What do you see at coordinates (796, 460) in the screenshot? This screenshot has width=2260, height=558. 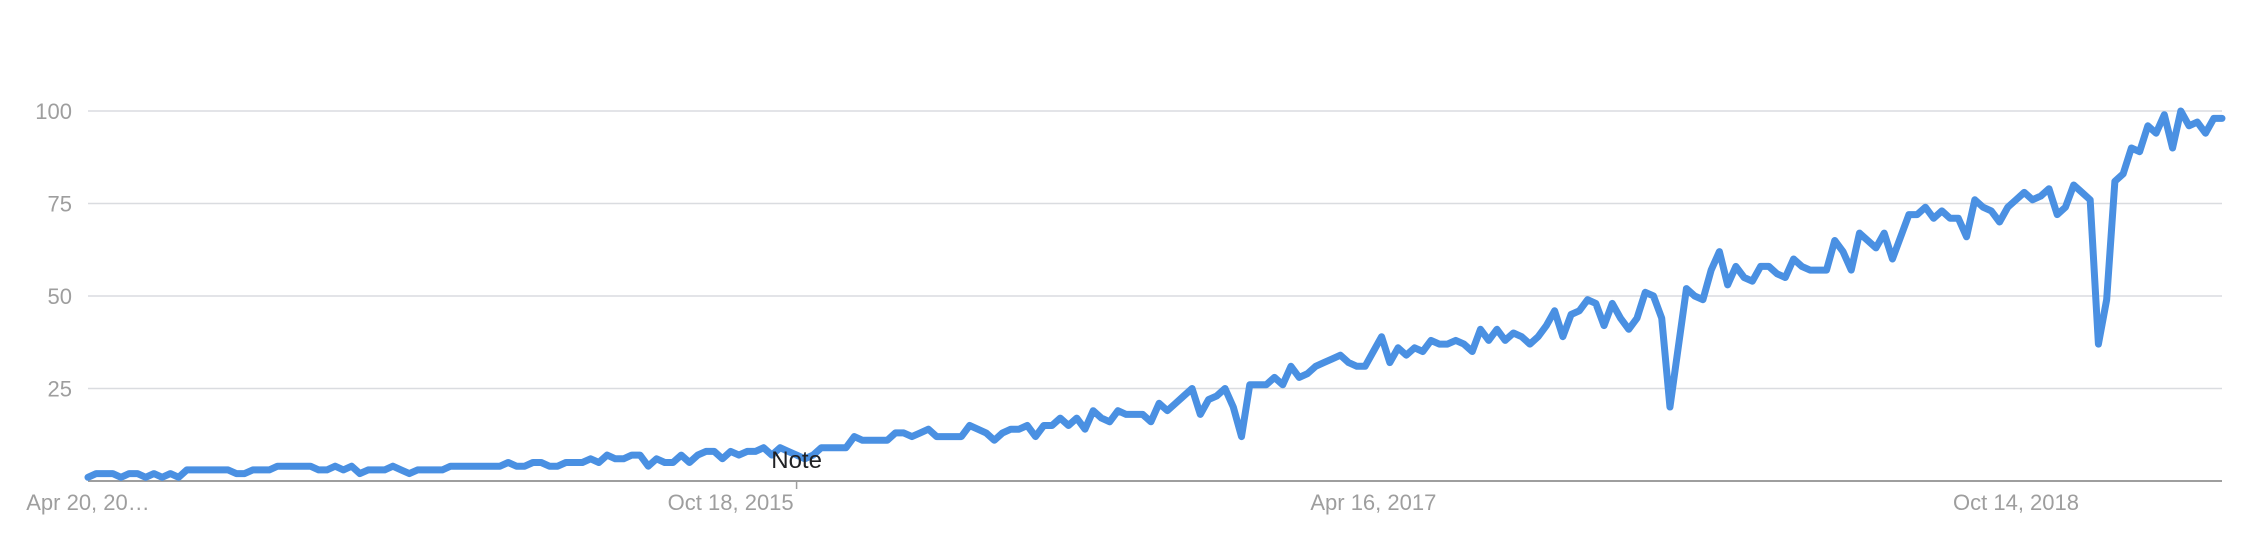 I see `annotation-note: Note` at bounding box center [796, 460].